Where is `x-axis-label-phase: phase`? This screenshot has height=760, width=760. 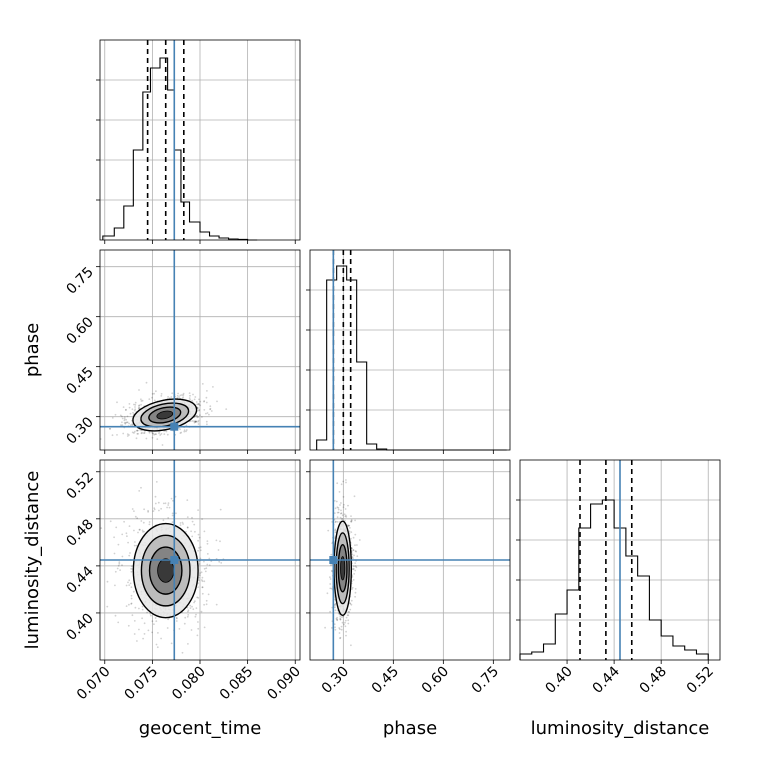
x-axis-label-phase: phase is located at coordinates (410, 728).